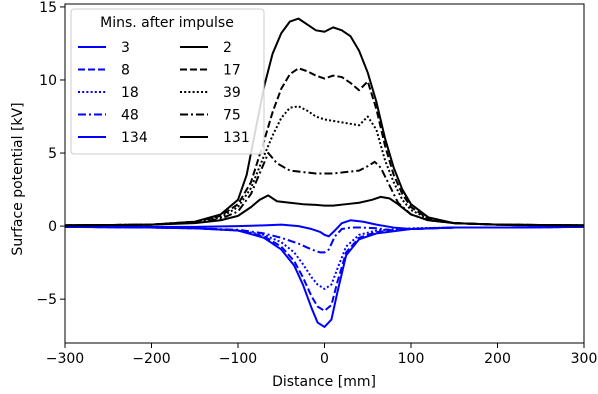 The image size is (598, 394). I want to click on y-axis-label: Surface potential [kV], so click(18, 178).